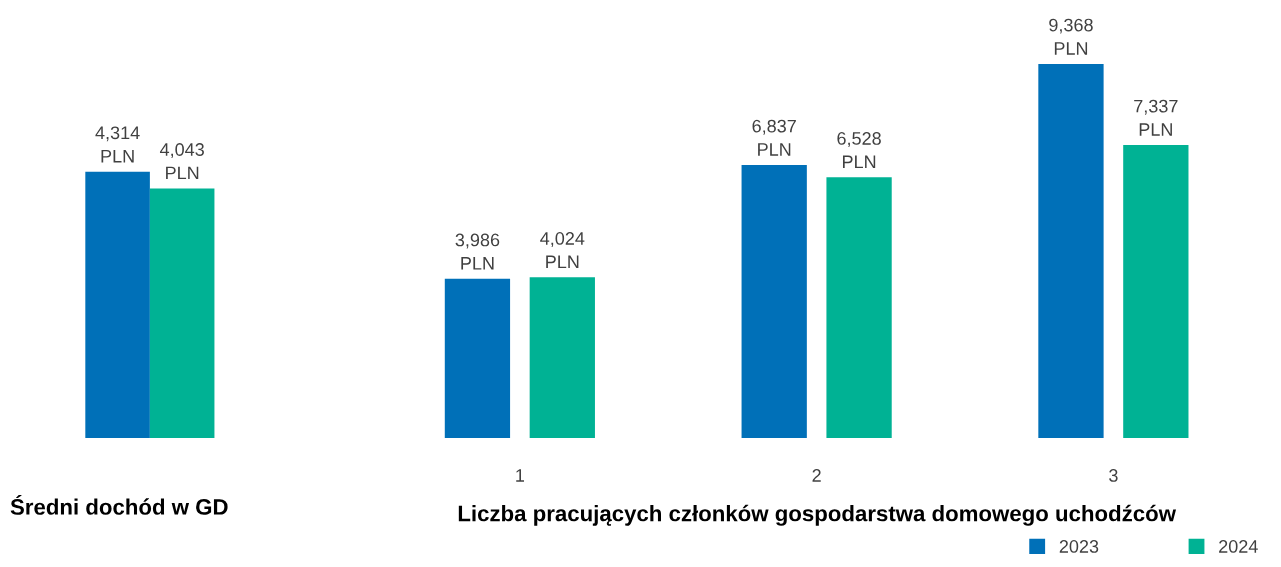 The image size is (1281, 567). I want to click on x-axis-title: Średni dochód w GD, so click(119, 504).